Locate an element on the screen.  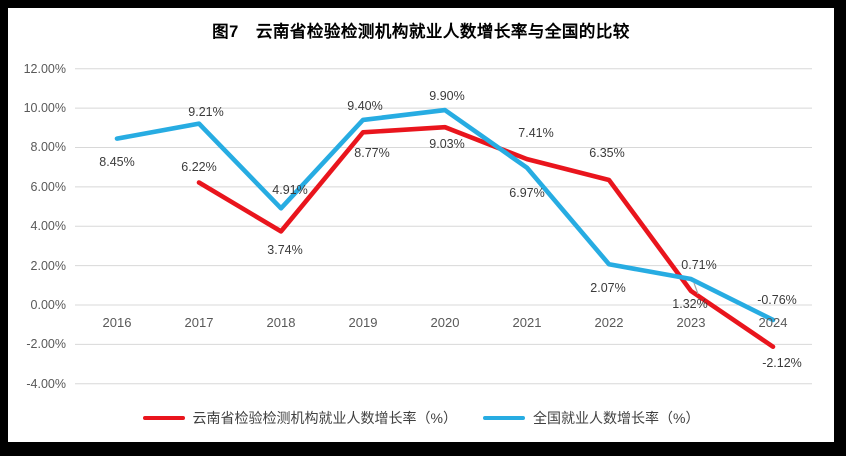
y-axis-label: -4.00% is located at coordinates (46, 383).